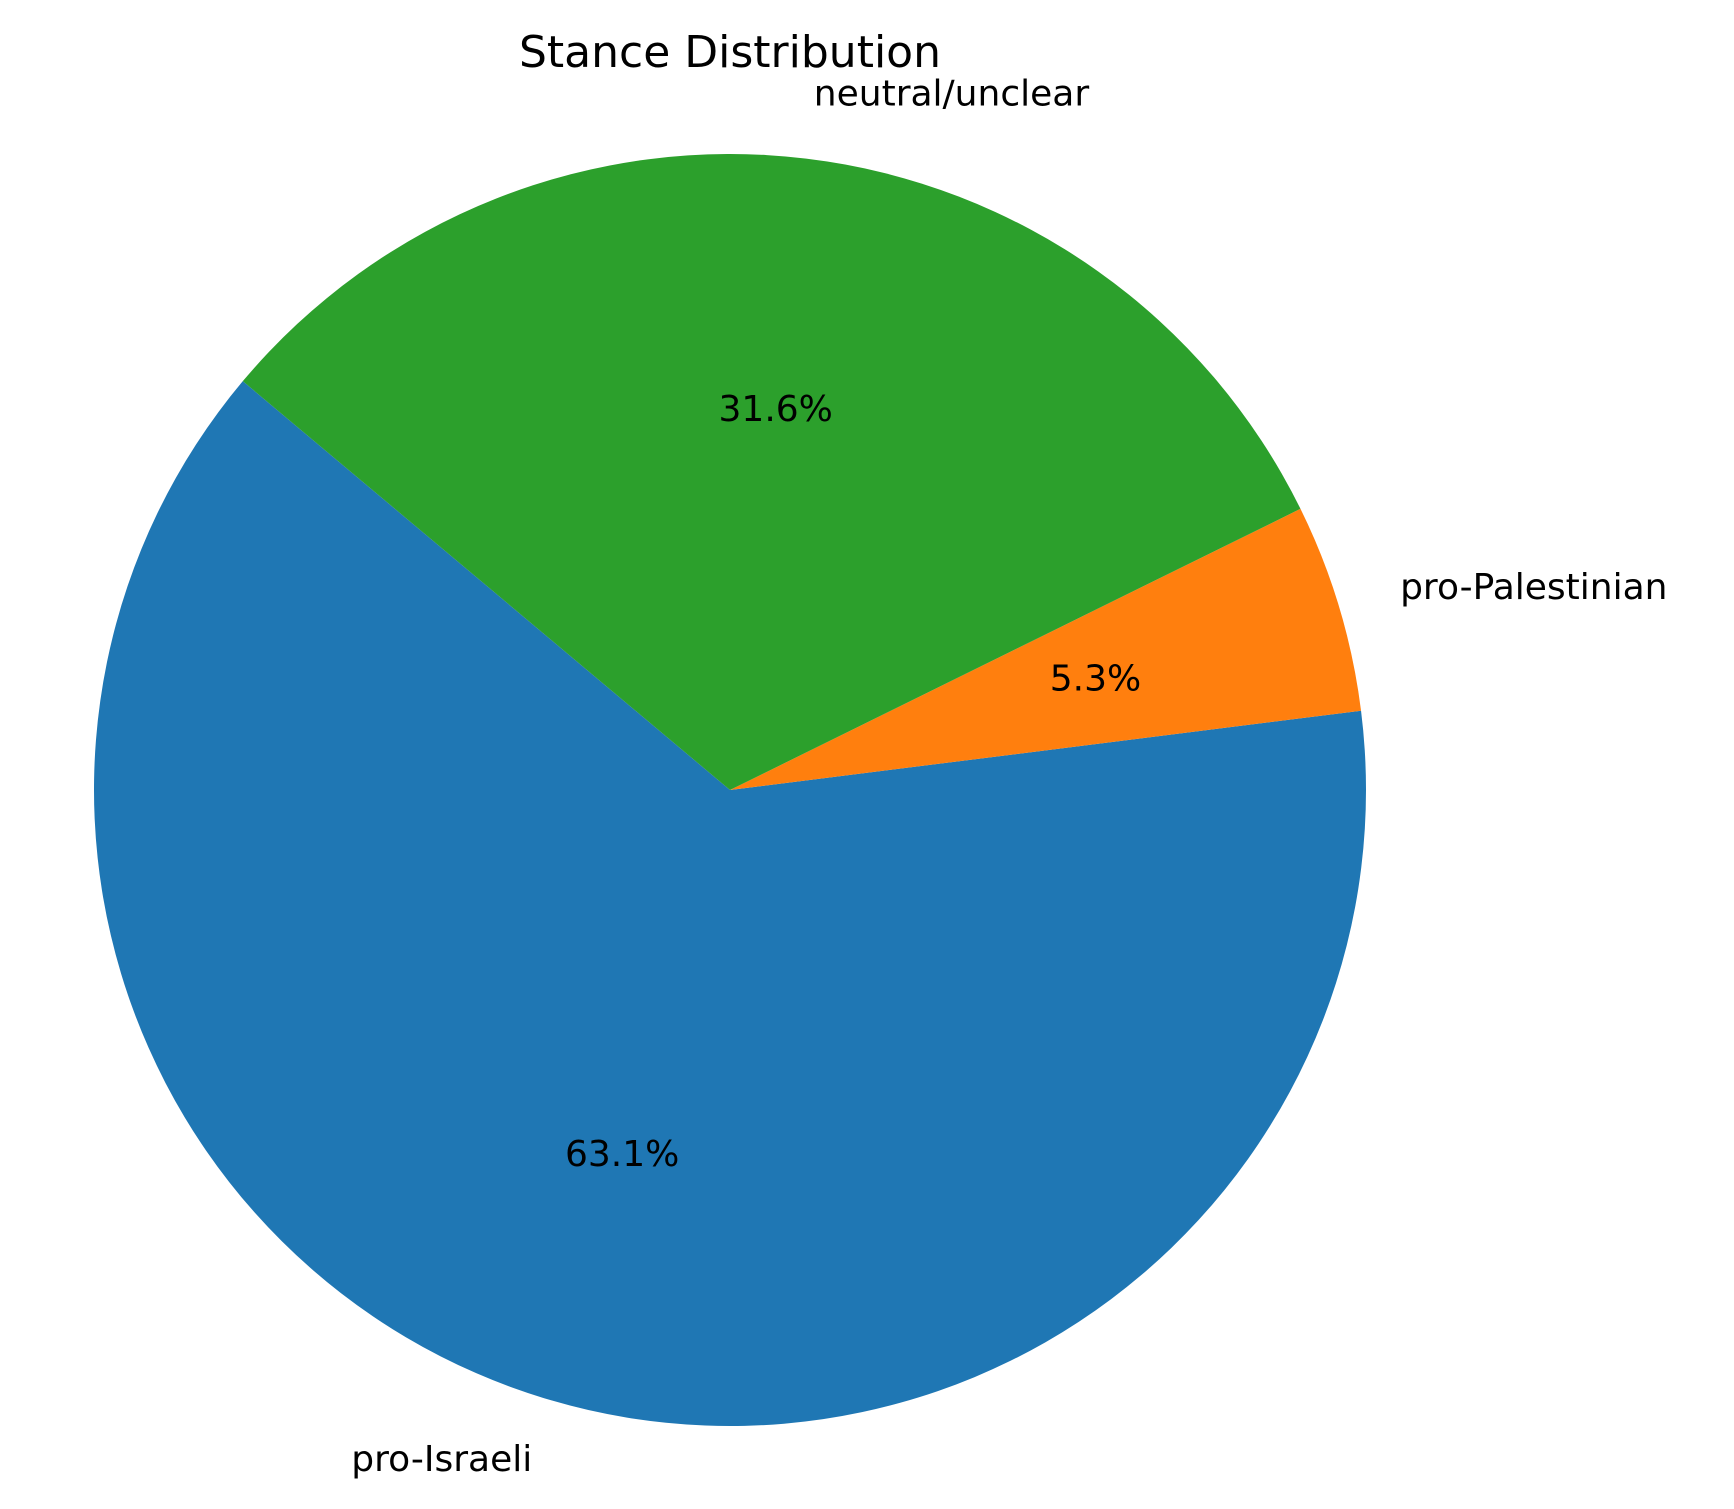  Describe the element at coordinates (730, 52) in the screenshot. I see `chart-title: Stance Distribution` at that location.